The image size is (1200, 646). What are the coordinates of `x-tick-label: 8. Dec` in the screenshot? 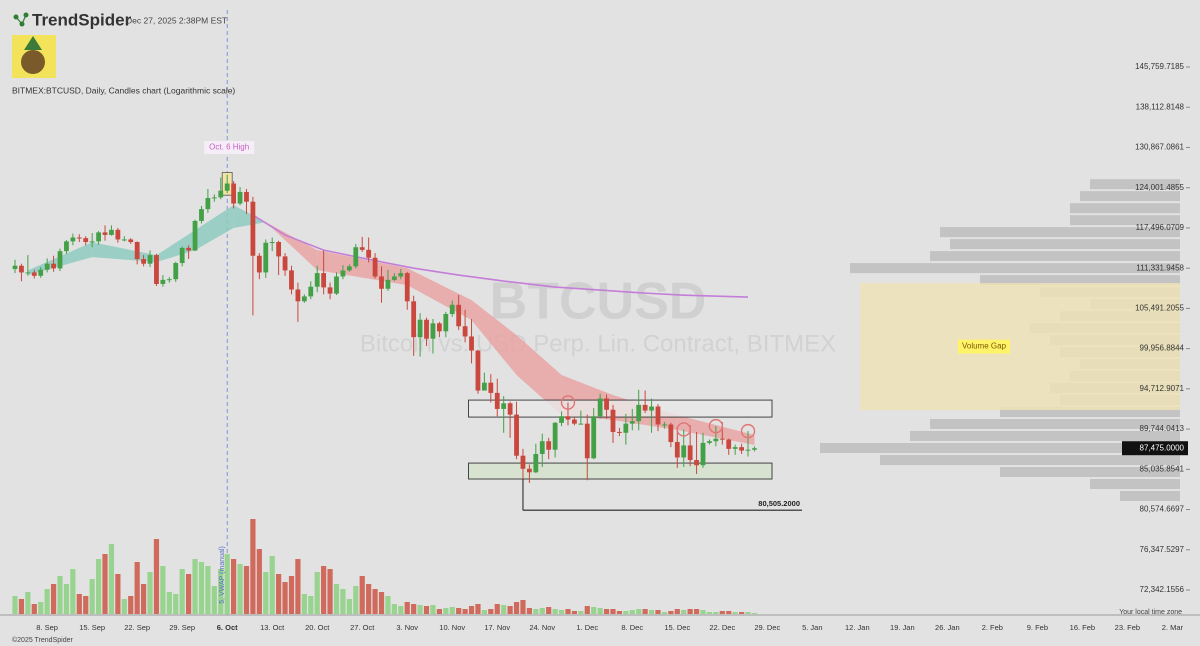 It's located at (632, 627).